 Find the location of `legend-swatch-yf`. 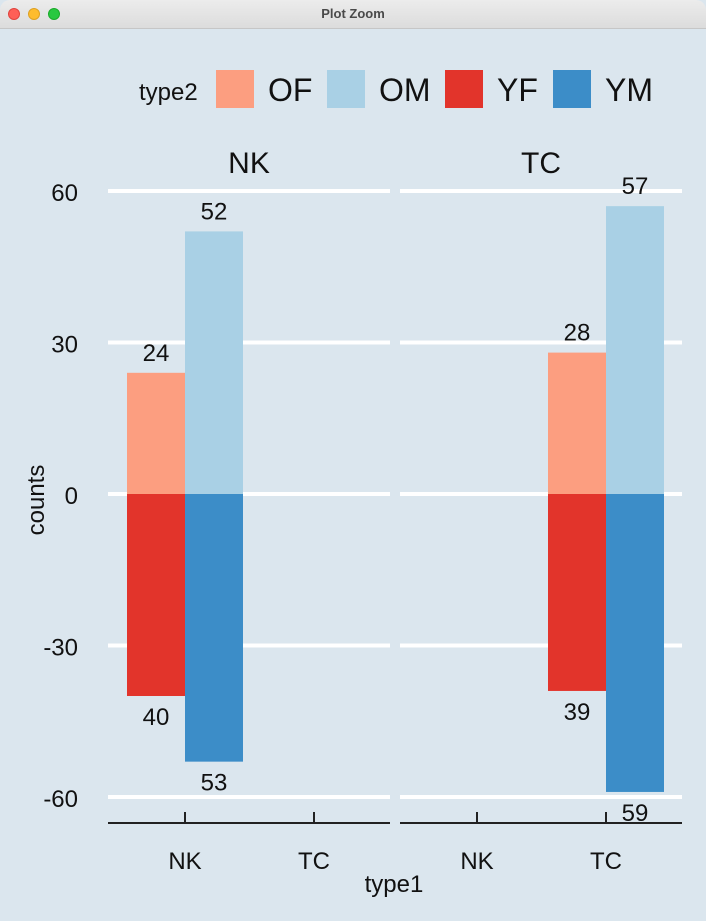

legend-swatch-yf is located at coordinates (464, 89).